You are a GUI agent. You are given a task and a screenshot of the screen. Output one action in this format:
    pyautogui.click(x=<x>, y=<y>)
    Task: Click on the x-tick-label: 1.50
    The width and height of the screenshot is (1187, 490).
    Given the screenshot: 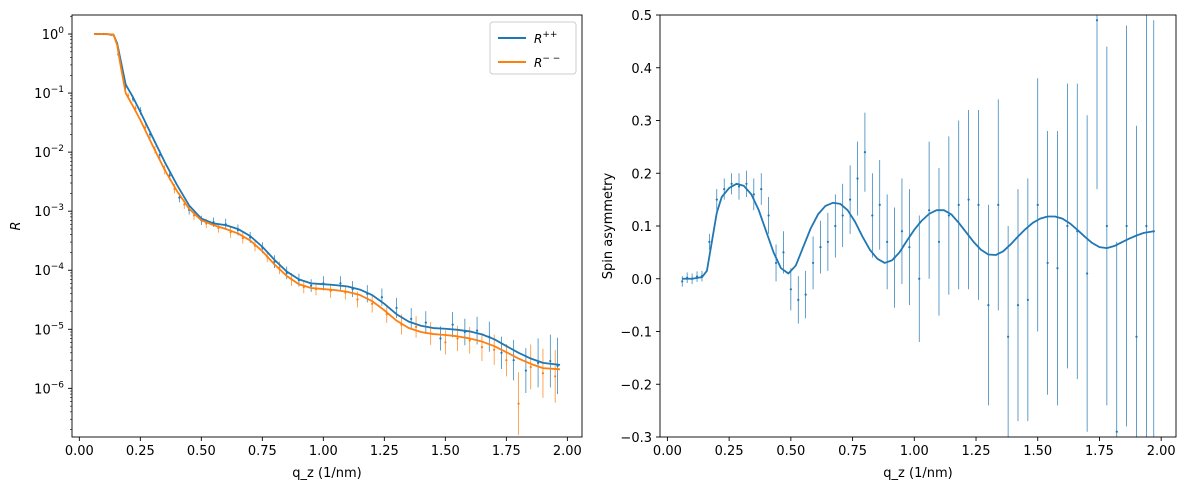 What is the action you would take?
    pyautogui.click(x=1037, y=451)
    